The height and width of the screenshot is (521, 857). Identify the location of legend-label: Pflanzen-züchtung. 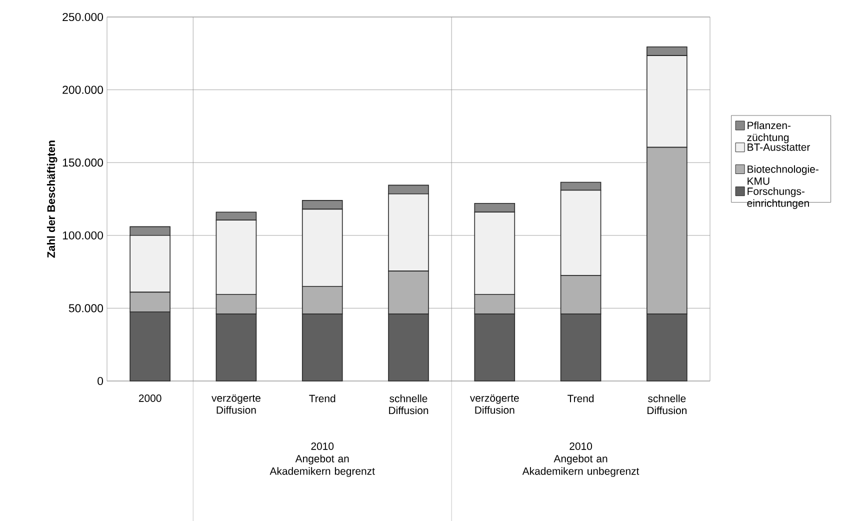
(769, 132).